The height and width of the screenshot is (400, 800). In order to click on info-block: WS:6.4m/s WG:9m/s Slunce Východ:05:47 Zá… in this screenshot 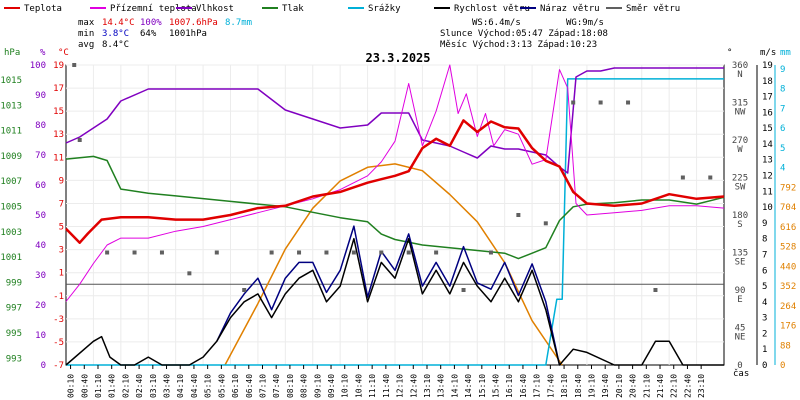, I will do `click(524, 34)`.